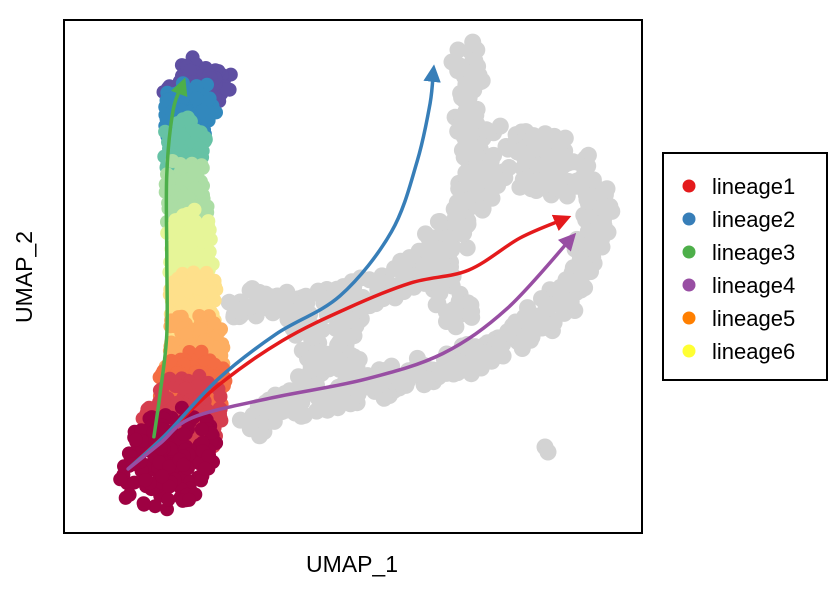 Image resolution: width=831 pixels, height=593 pixels. What do you see at coordinates (753, 252) in the screenshot?
I see `legend-label: lineage3` at bounding box center [753, 252].